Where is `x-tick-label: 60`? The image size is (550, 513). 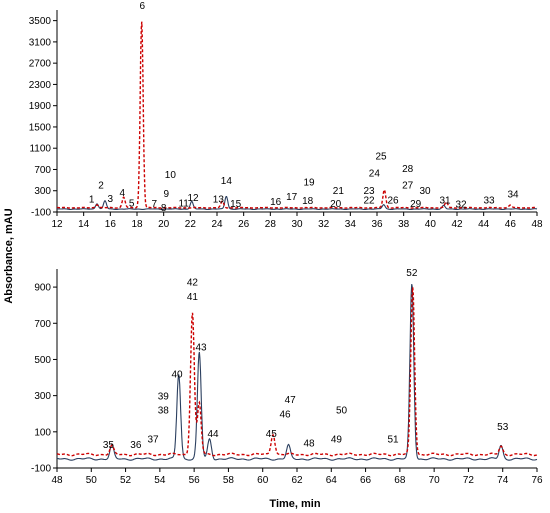 x-tick-label: 60 is located at coordinates (263, 480).